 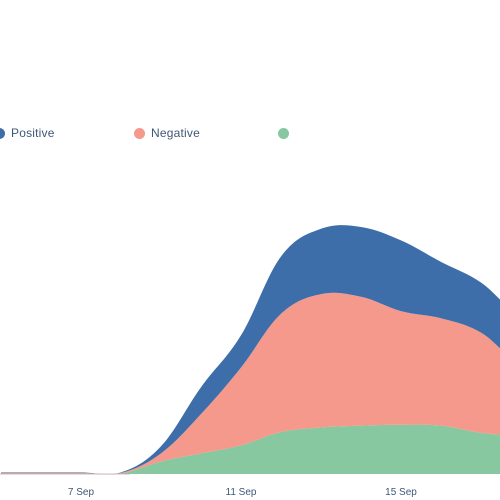 What do you see at coordinates (81, 492) in the screenshot?
I see `x-tick-label: 7 Sep` at bounding box center [81, 492].